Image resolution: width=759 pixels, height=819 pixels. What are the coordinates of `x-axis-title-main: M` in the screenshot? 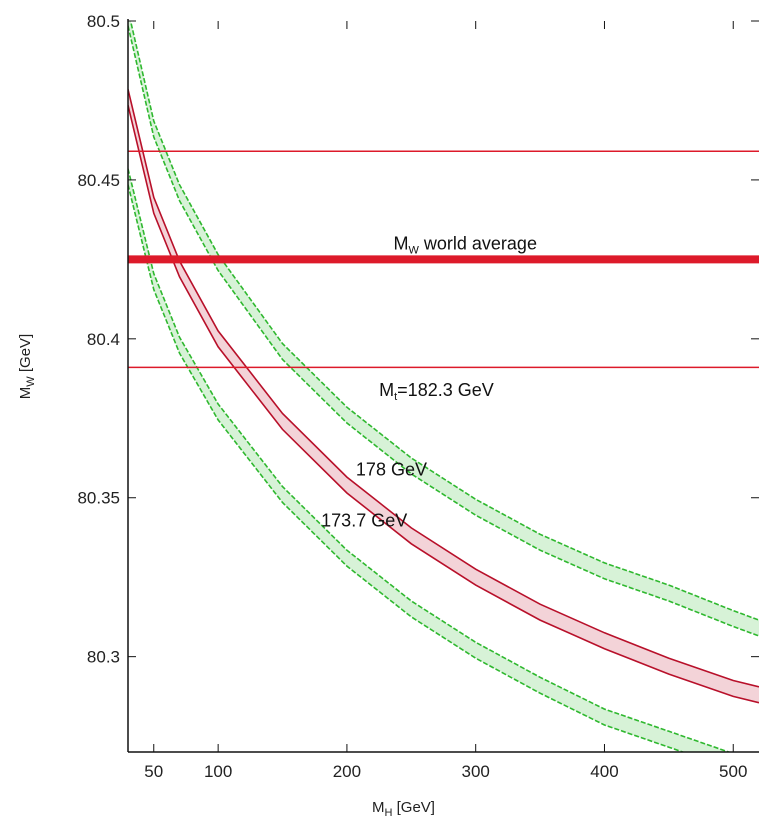 It's located at (378, 807).